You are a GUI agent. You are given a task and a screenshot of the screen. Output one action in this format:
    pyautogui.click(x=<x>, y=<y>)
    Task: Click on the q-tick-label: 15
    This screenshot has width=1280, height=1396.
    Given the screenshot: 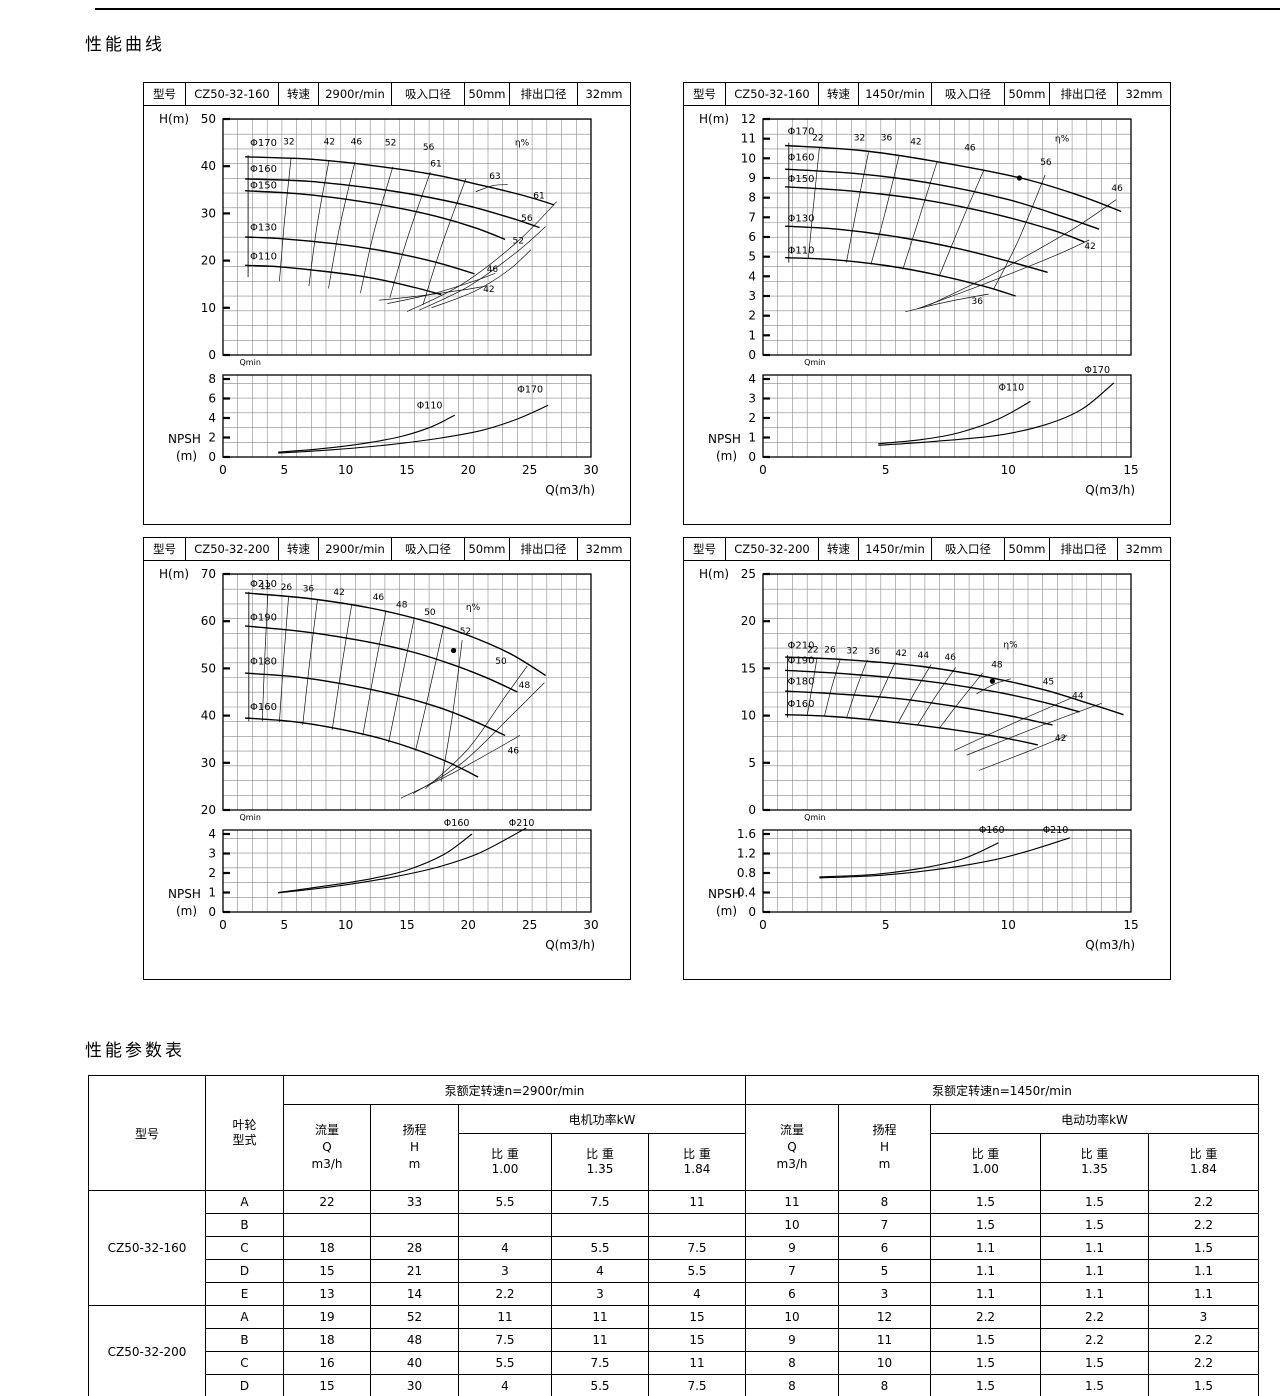 What is the action you would take?
    pyautogui.click(x=406, y=925)
    